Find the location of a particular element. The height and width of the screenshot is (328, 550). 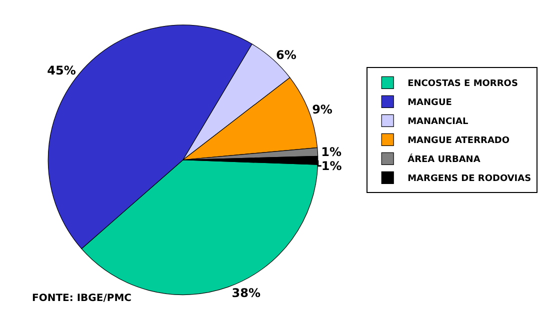

legend-label: MANANCIAL is located at coordinates (438, 122).